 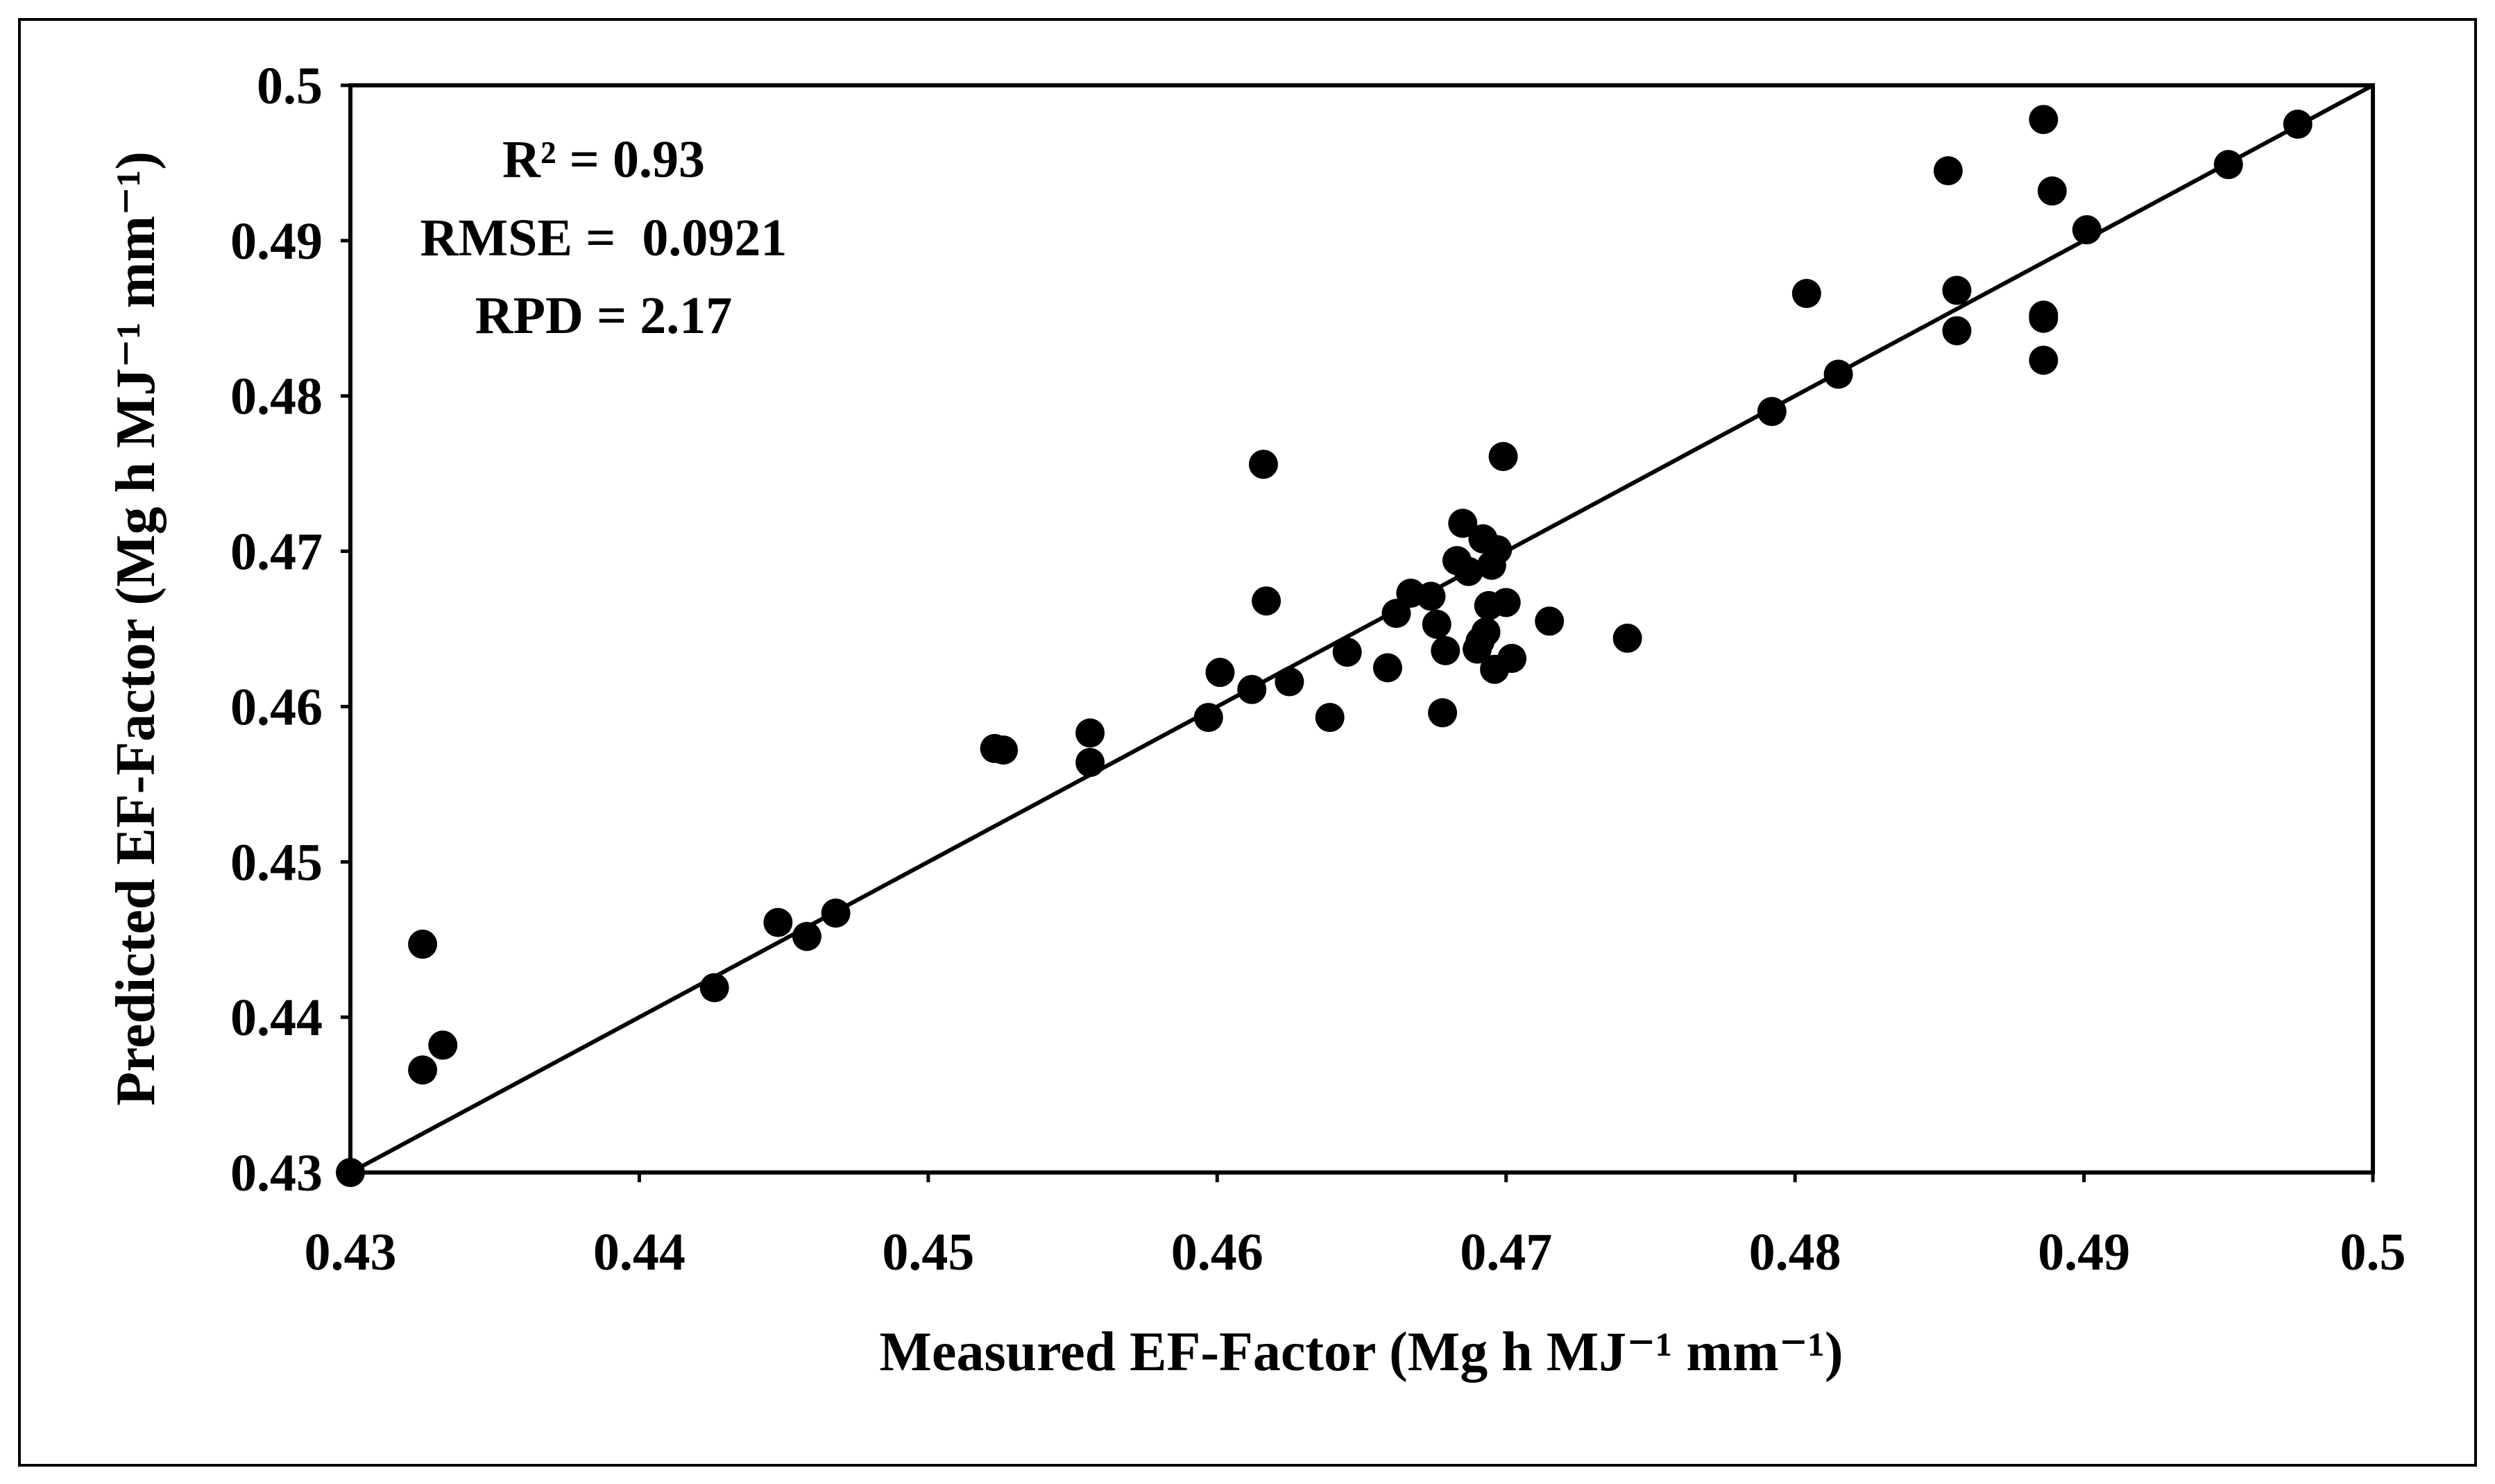 I want to click on stat-r2: R² = 0.93, so click(x=603, y=159).